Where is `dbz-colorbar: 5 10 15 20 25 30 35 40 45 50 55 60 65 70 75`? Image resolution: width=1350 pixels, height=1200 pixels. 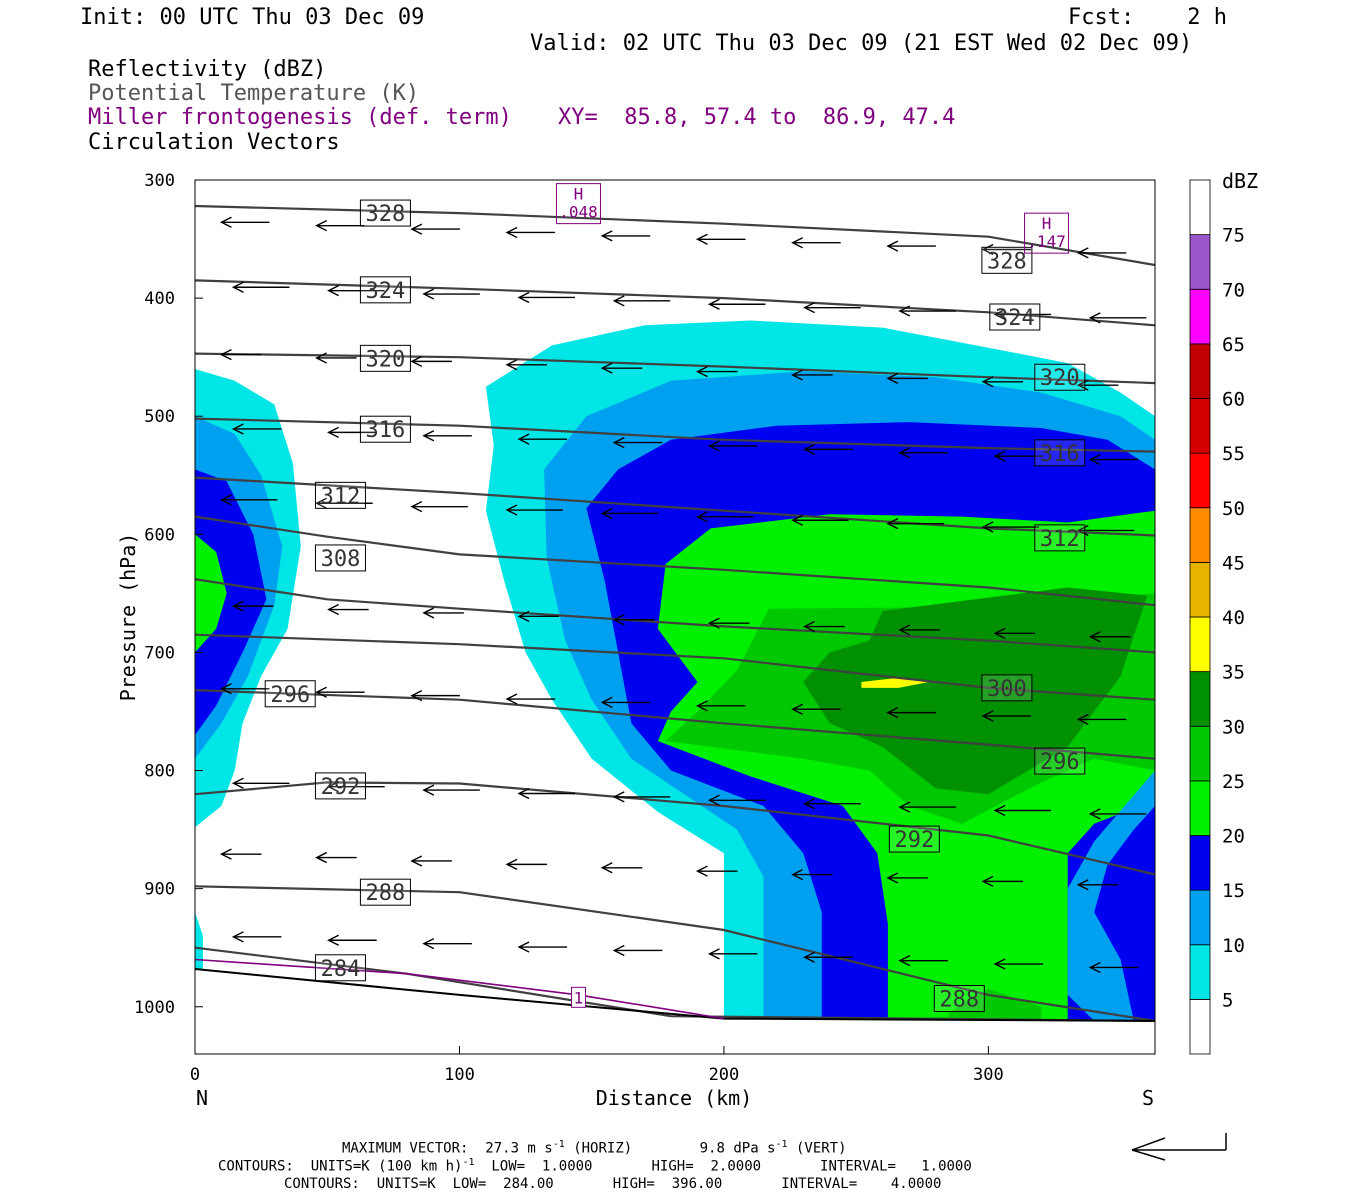 dbz-colorbar: 5 10 15 20 25 30 35 40 45 50 55 60 65 70 75 is located at coordinates (1217, 617).